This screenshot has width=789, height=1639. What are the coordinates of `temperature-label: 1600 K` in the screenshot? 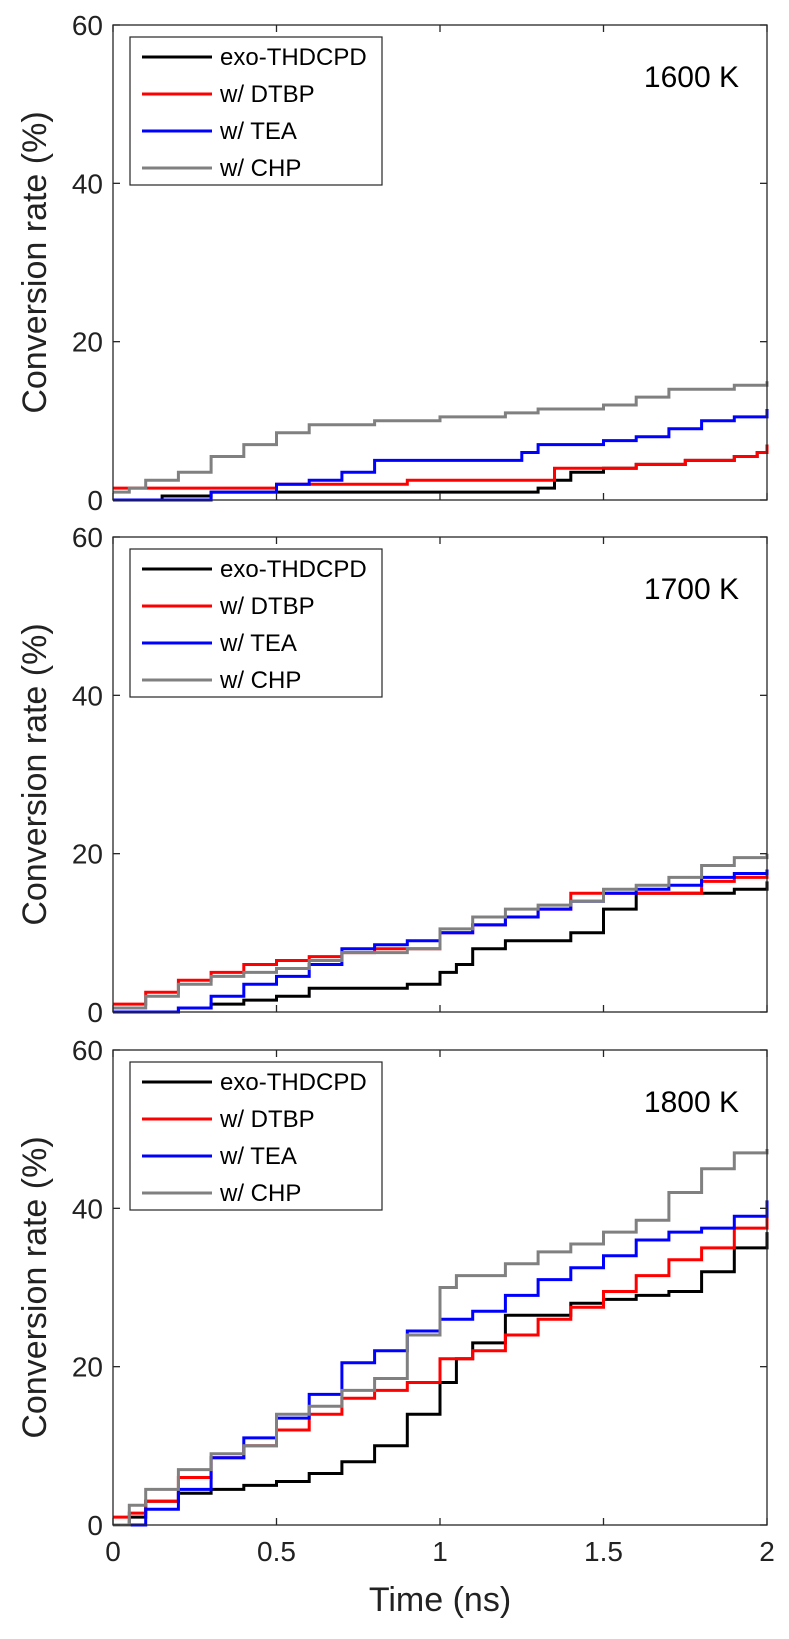 It's located at (691, 77).